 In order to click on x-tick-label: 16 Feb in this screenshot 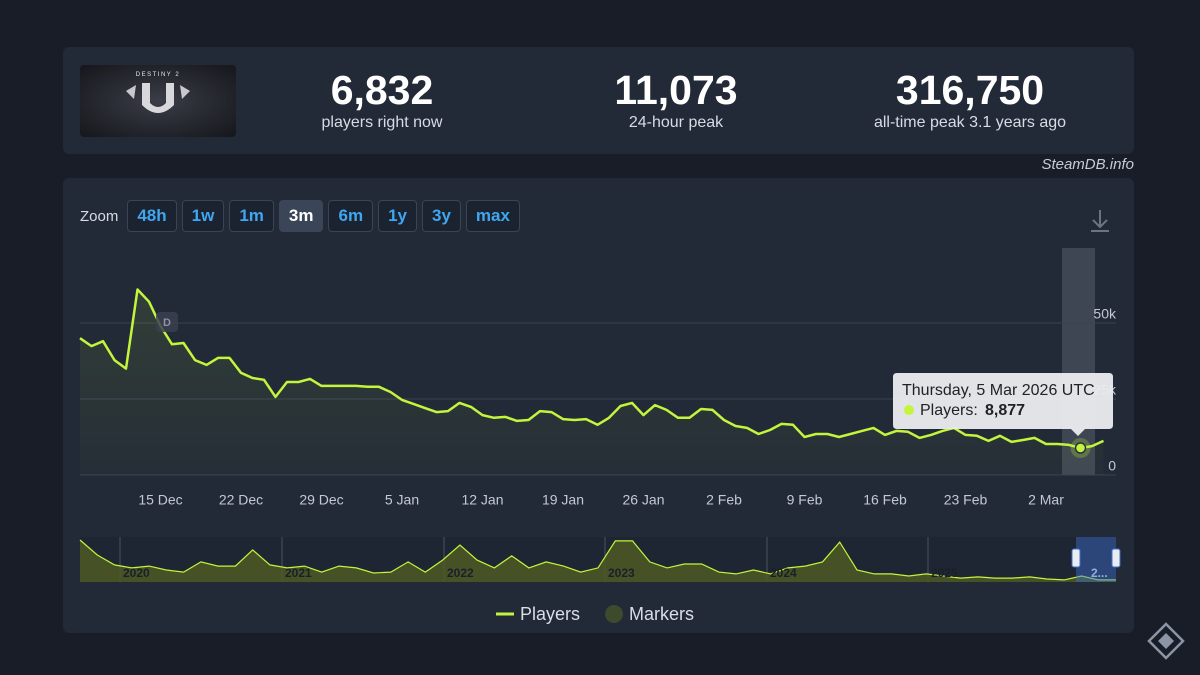, I will do `click(885, 500)`.